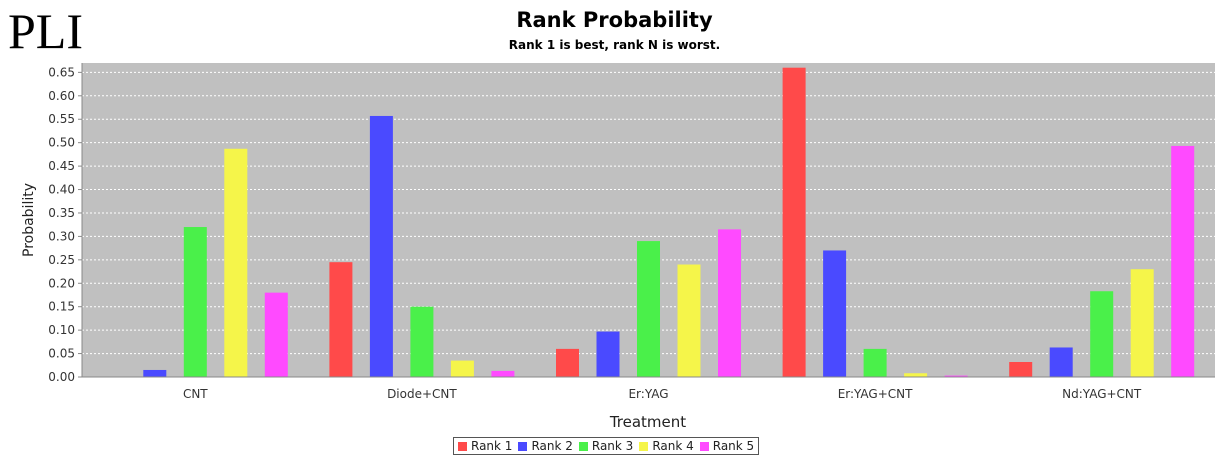  I want to click on legend-item: Rank 1, so click(485, 446).